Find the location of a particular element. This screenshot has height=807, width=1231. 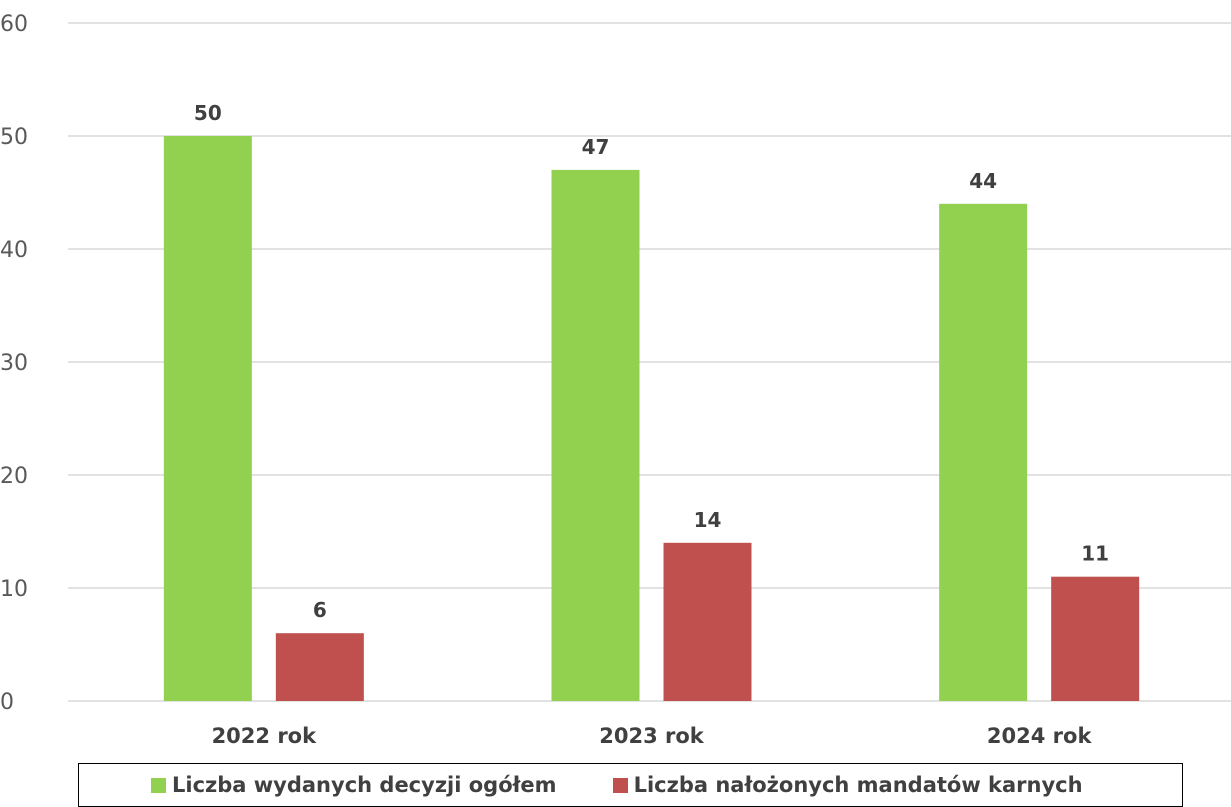

x-axis-ticks: 2022 rok 2023 rok 2024 rok is located at coordinates (652, 736).